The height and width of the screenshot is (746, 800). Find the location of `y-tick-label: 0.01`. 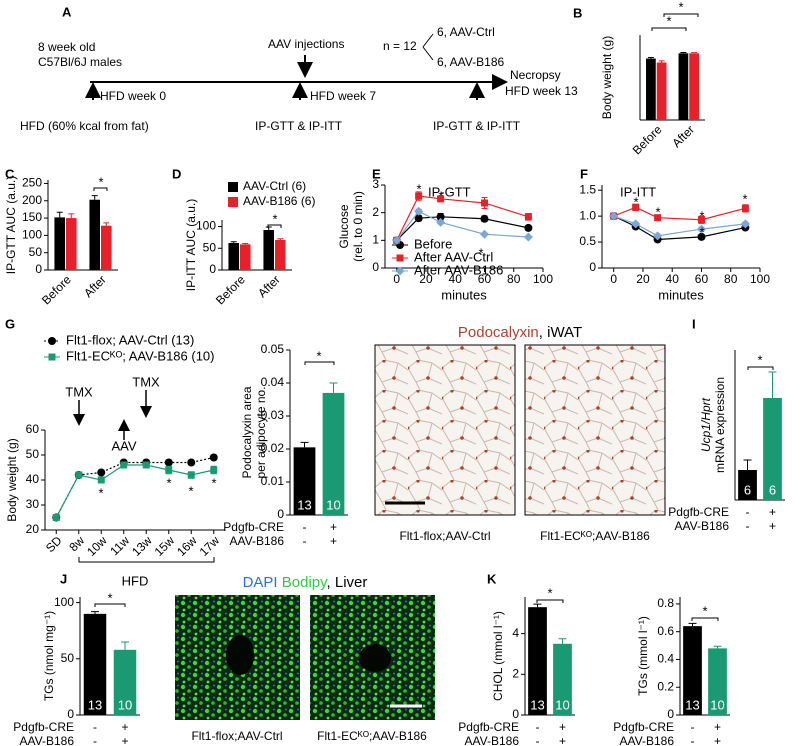

y-tick-label: 0.01 is located at coordinates (273, 481).